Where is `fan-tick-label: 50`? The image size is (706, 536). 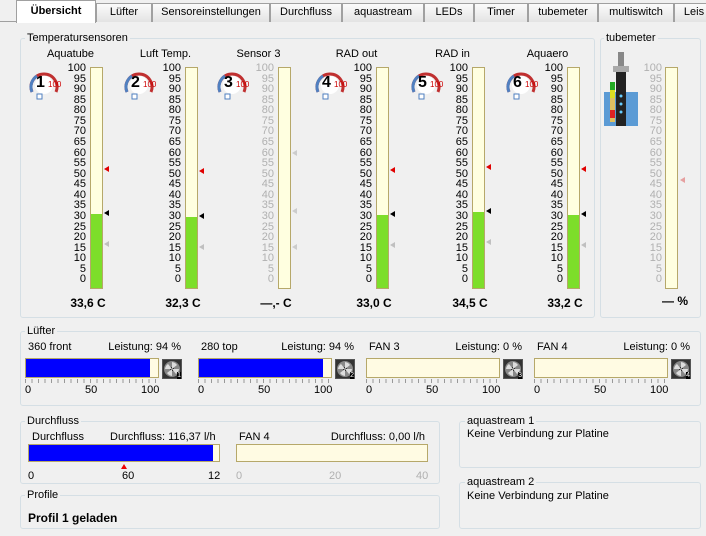
fan-tick-label: 50 is located at coordinates (91, 390).